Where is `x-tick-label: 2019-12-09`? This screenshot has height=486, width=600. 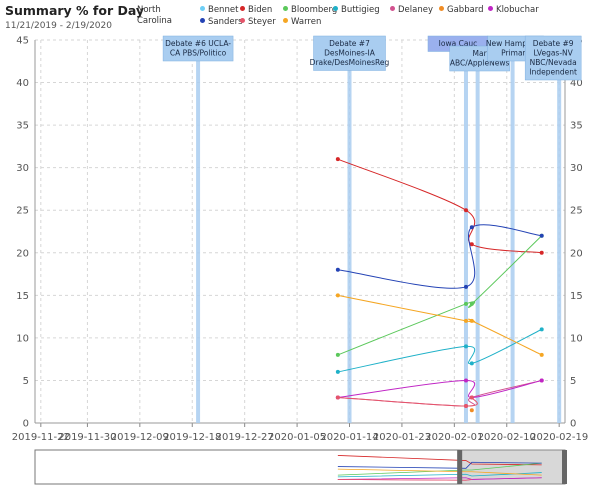
x-tick-label: 2019-12-09 is located at coordinates (140, 437).